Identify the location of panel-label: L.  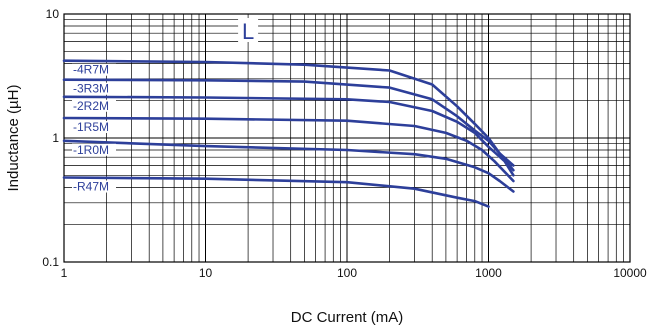
(248, 31).